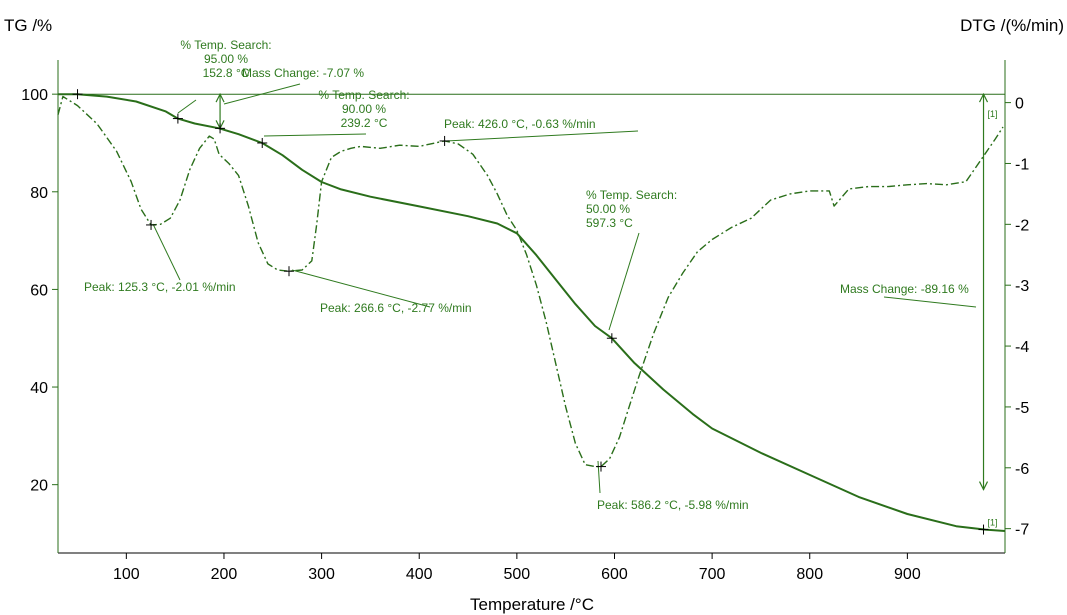 This screenshot has height=615, width=1067. What do you see at coordinates (224, 574) in the screenshot?
I see `x-tick-label: 200` at bounding box center [224, 574].